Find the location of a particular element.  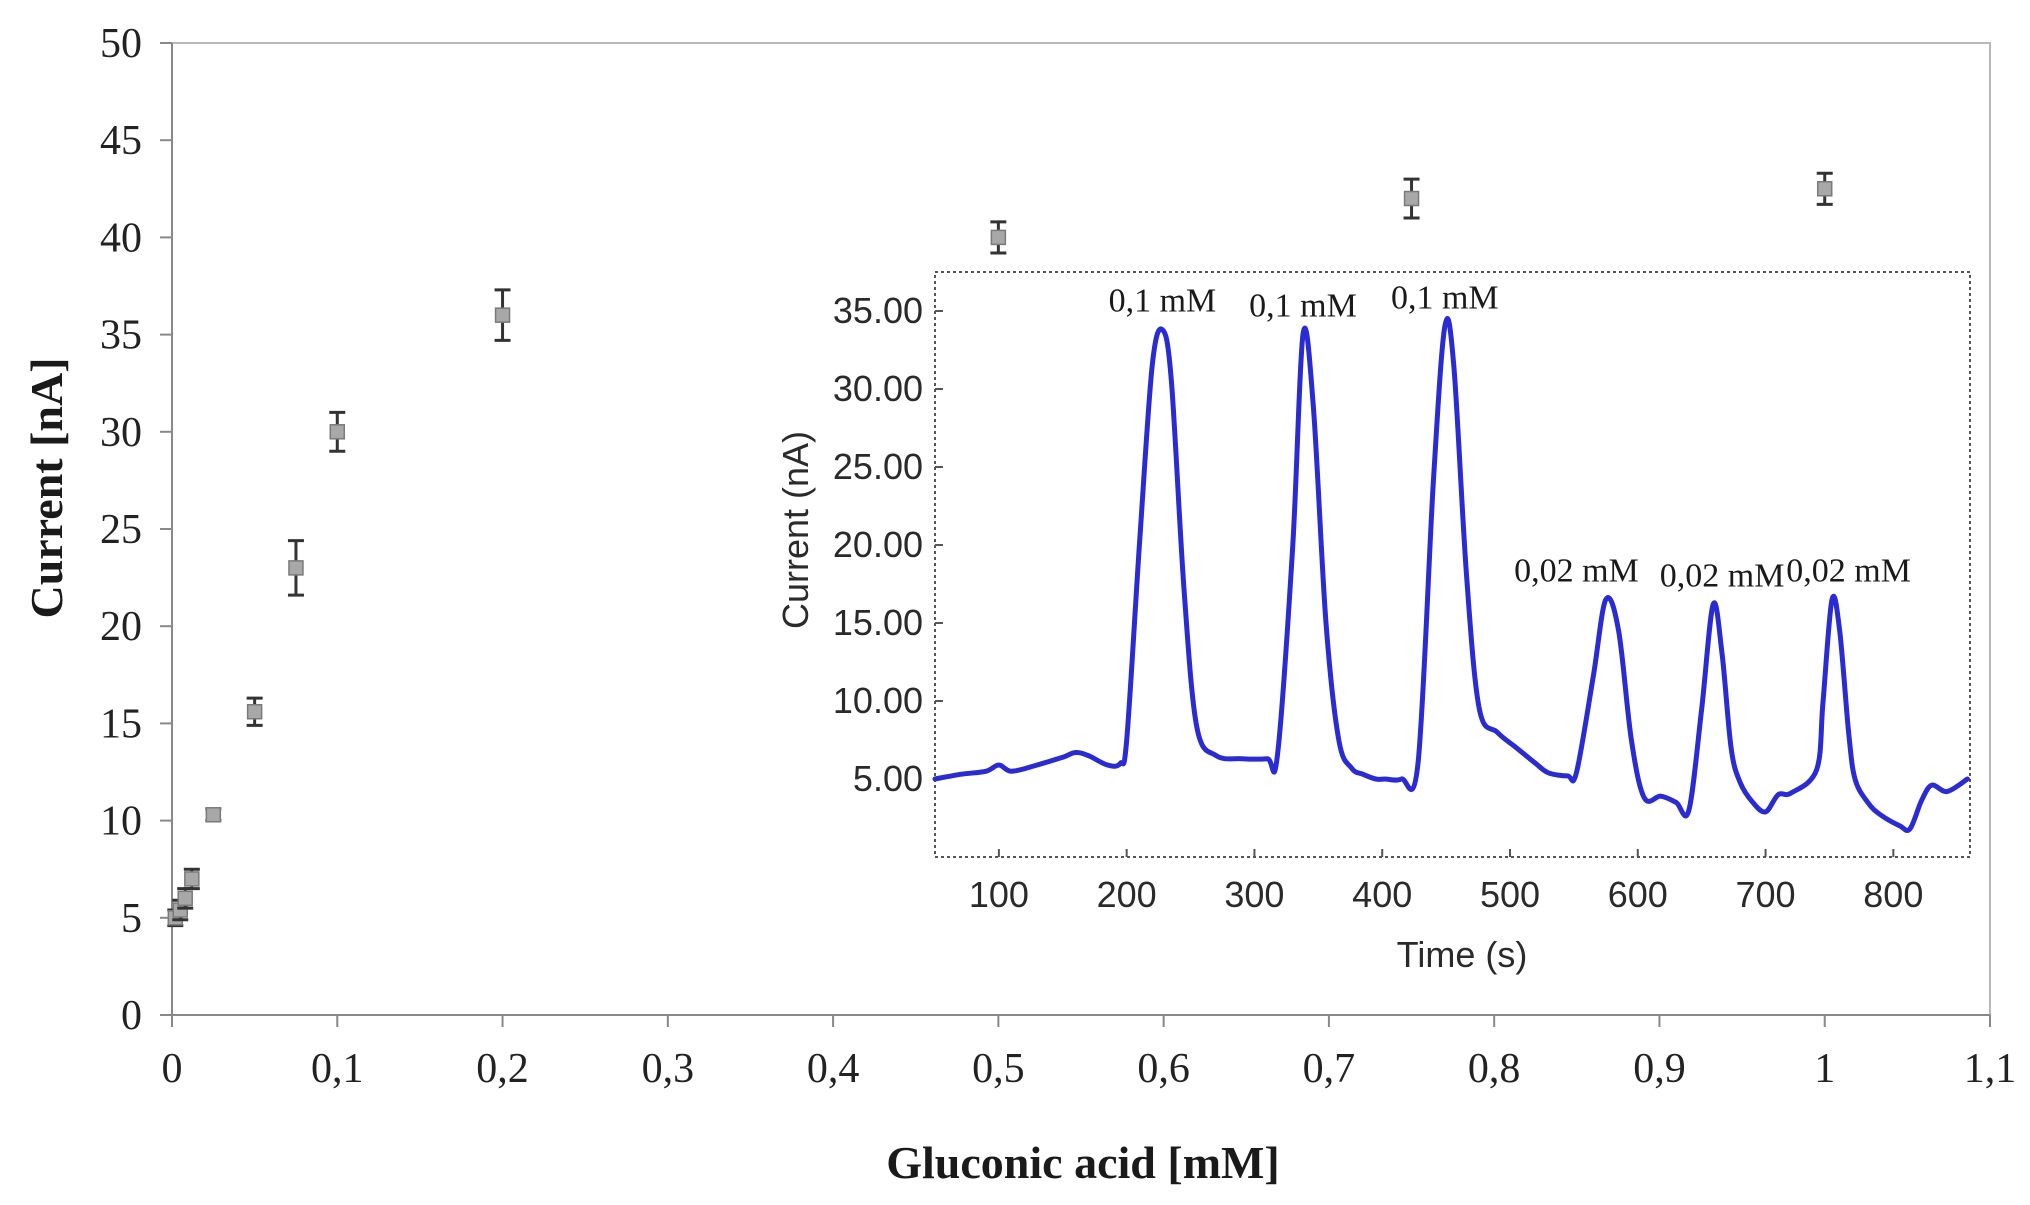

main-x-tick-label: 0 is located at coordinates (172, 1069).